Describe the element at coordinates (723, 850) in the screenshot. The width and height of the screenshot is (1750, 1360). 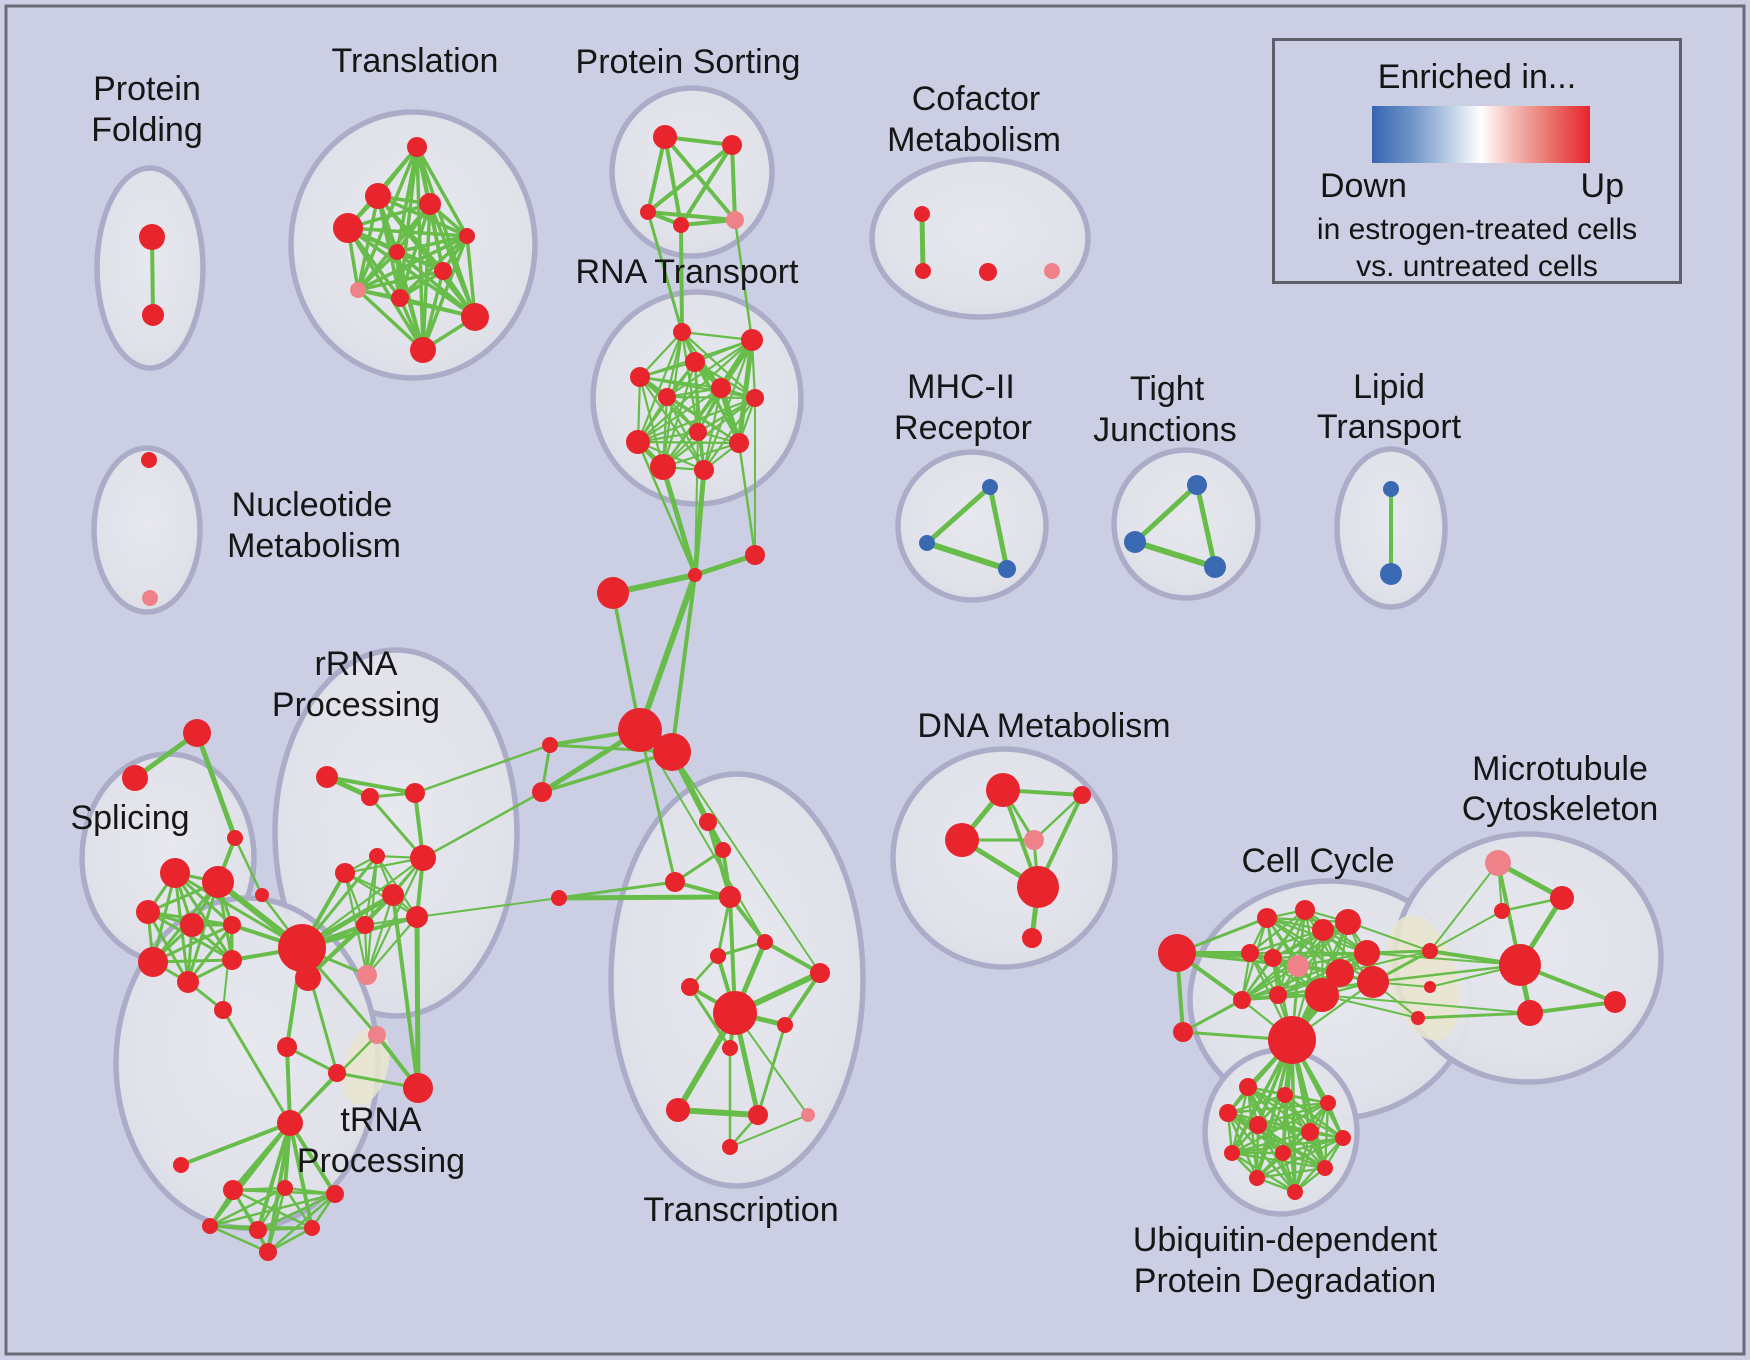
I see `gene-set-node-tt2` at that location.